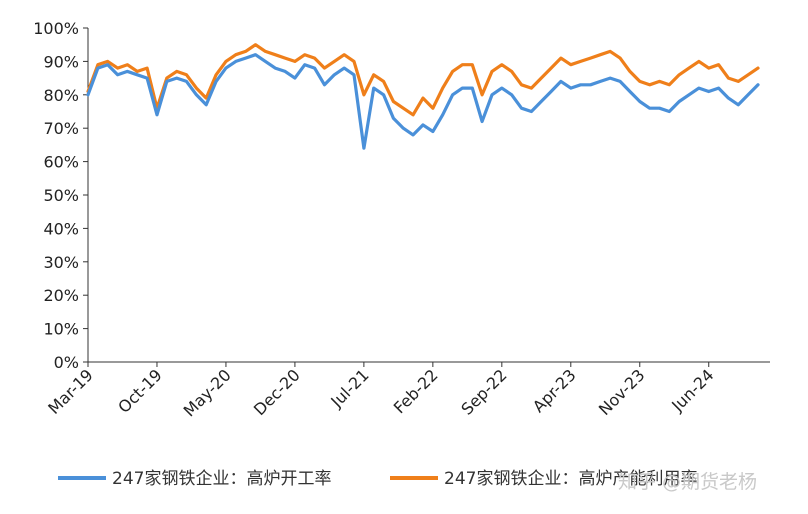 Image resolution: width=808 pixels, height=514 pixels. I want to click on y-tick-label: 70%, so click(61, 128).